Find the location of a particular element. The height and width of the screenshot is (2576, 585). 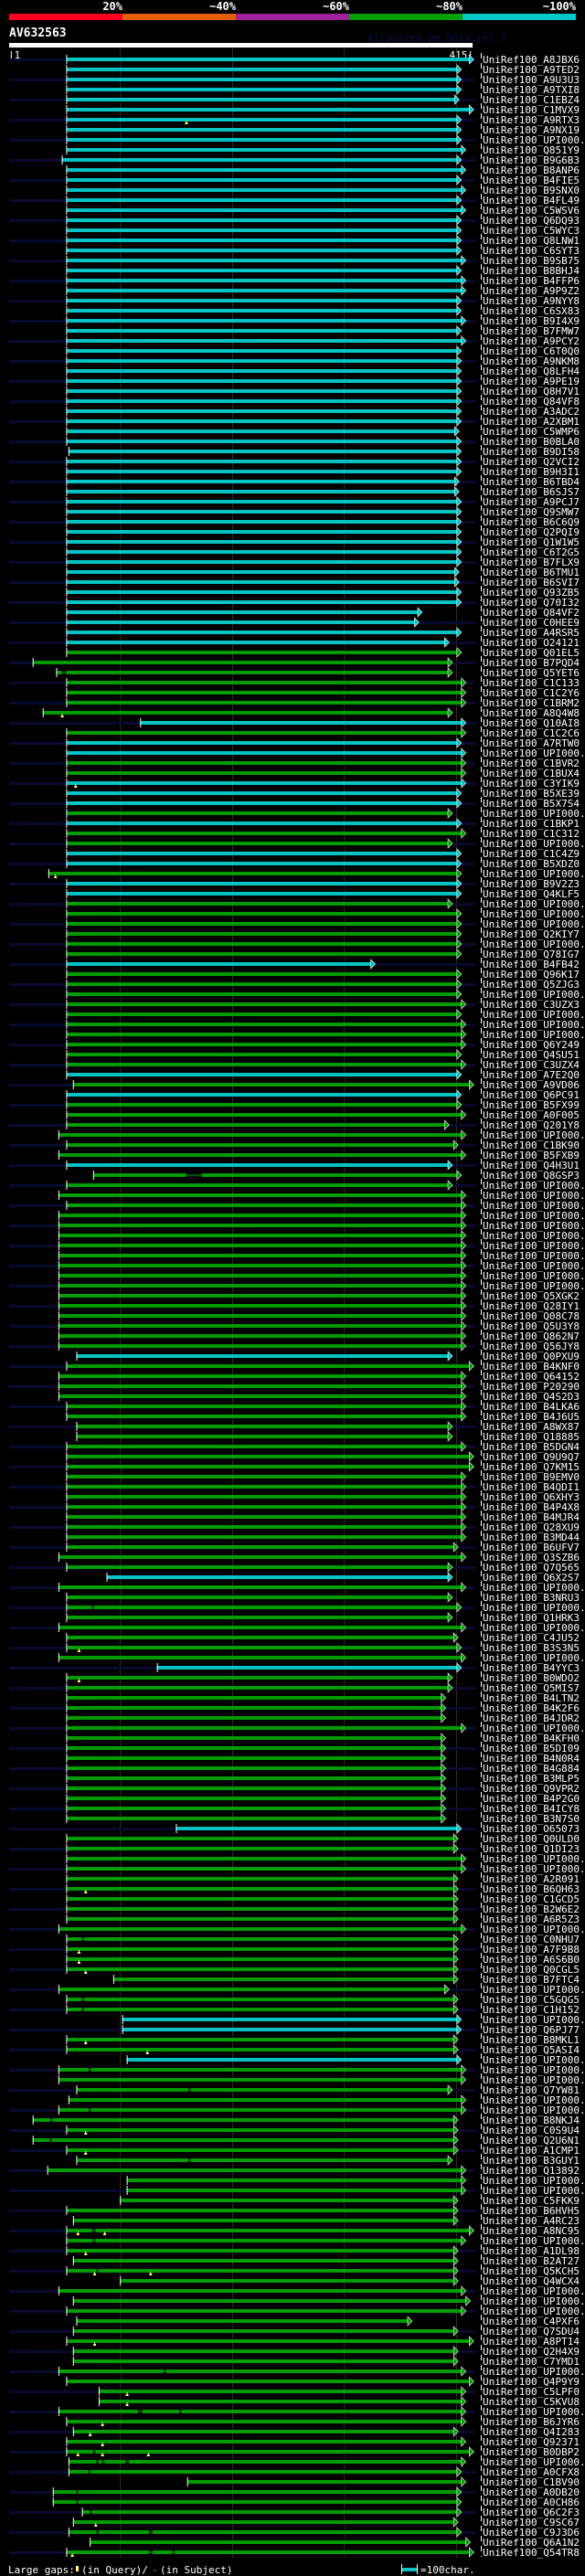

hit-row: UniRef100_A9PE19 is located at coordinates (295, 381).